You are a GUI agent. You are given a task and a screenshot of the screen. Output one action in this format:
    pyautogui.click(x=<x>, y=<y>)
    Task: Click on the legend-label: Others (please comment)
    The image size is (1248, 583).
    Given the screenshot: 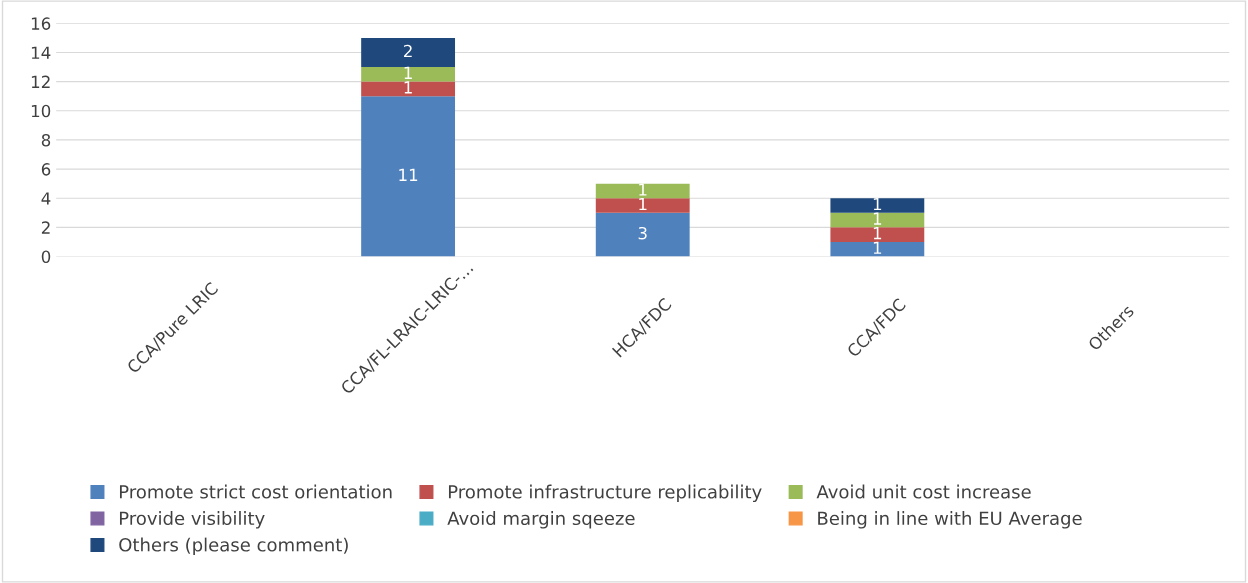 What is the action you would take?
    pyautogui.click(x=233, y=546)
    